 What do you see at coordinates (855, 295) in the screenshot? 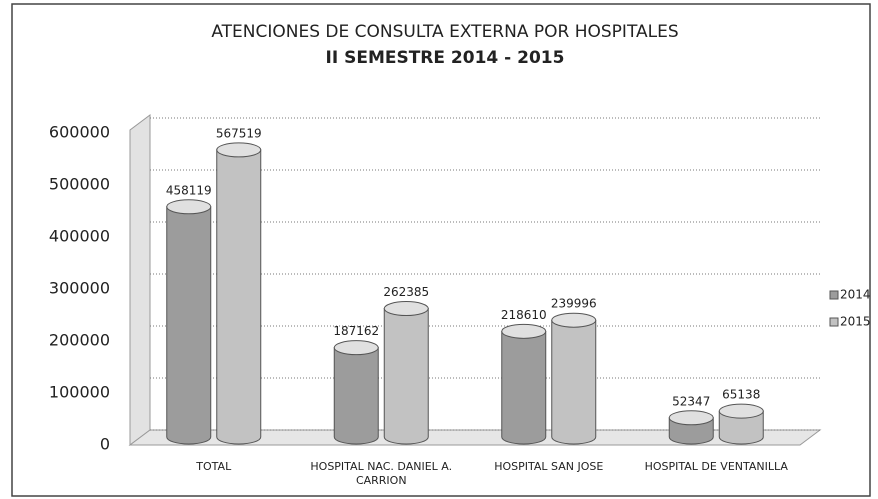
I see `legend-label: 2014` at bounding box center [855, 295].